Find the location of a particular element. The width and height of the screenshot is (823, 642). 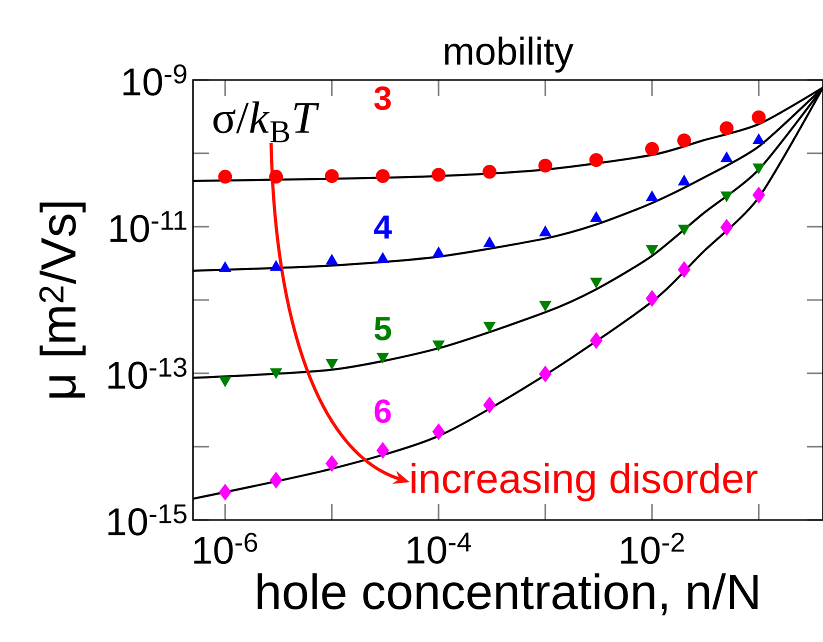

y-tick-label: 10$^{-11}$ is located at coordinates (148, 226).